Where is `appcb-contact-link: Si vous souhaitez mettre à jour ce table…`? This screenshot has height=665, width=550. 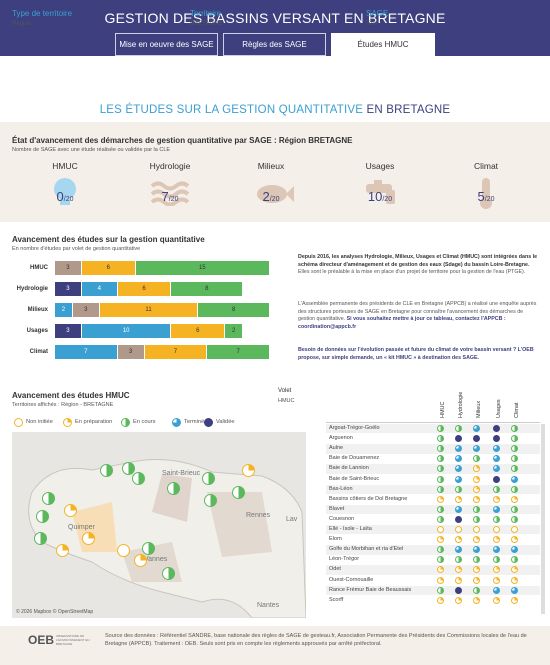
appcb-contact-link: Si vous souhaitez mettre à jour ce table… is located at coordinates (402, 323).